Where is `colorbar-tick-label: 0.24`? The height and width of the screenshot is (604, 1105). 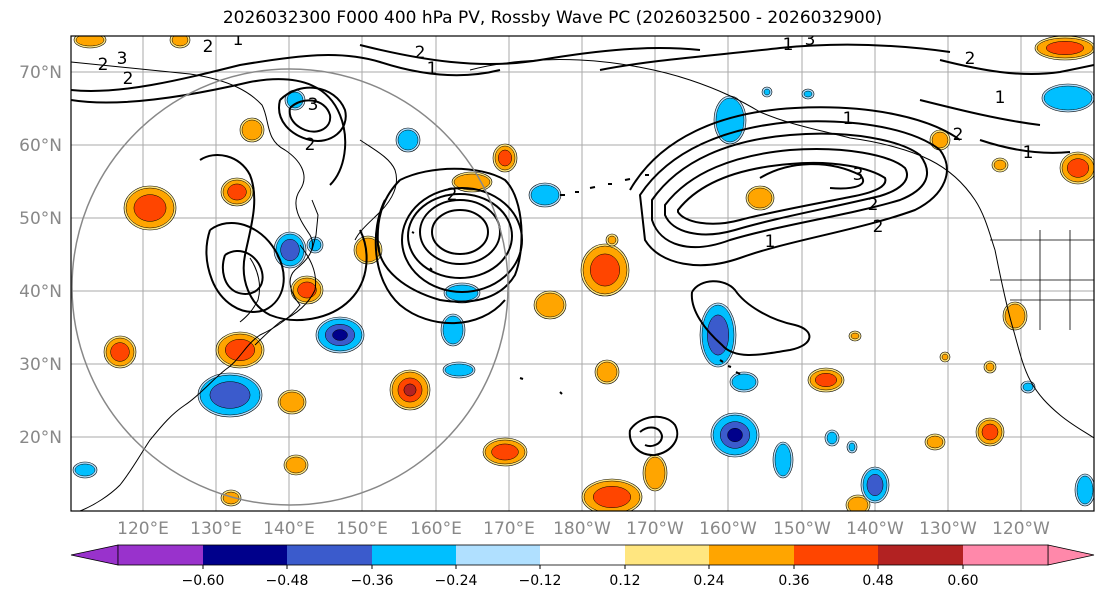
colorbar-tick-label: 0.24 is located at coordinates (708, 581).